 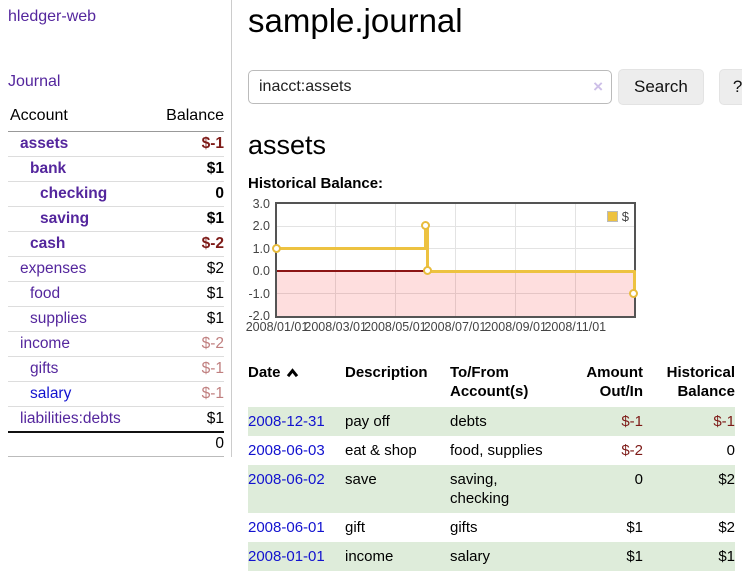 I want to click on accounts-column-header: To/From Account(s), so click(x=489, y=382).